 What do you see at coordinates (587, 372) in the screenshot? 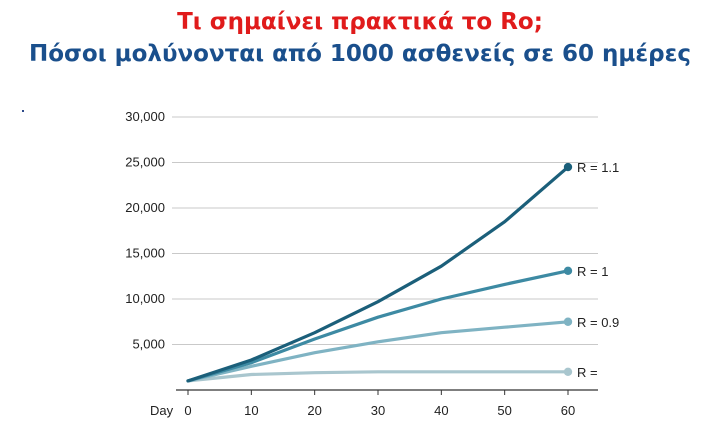
I see `series-label: R =` at bounding box center [587, 372].